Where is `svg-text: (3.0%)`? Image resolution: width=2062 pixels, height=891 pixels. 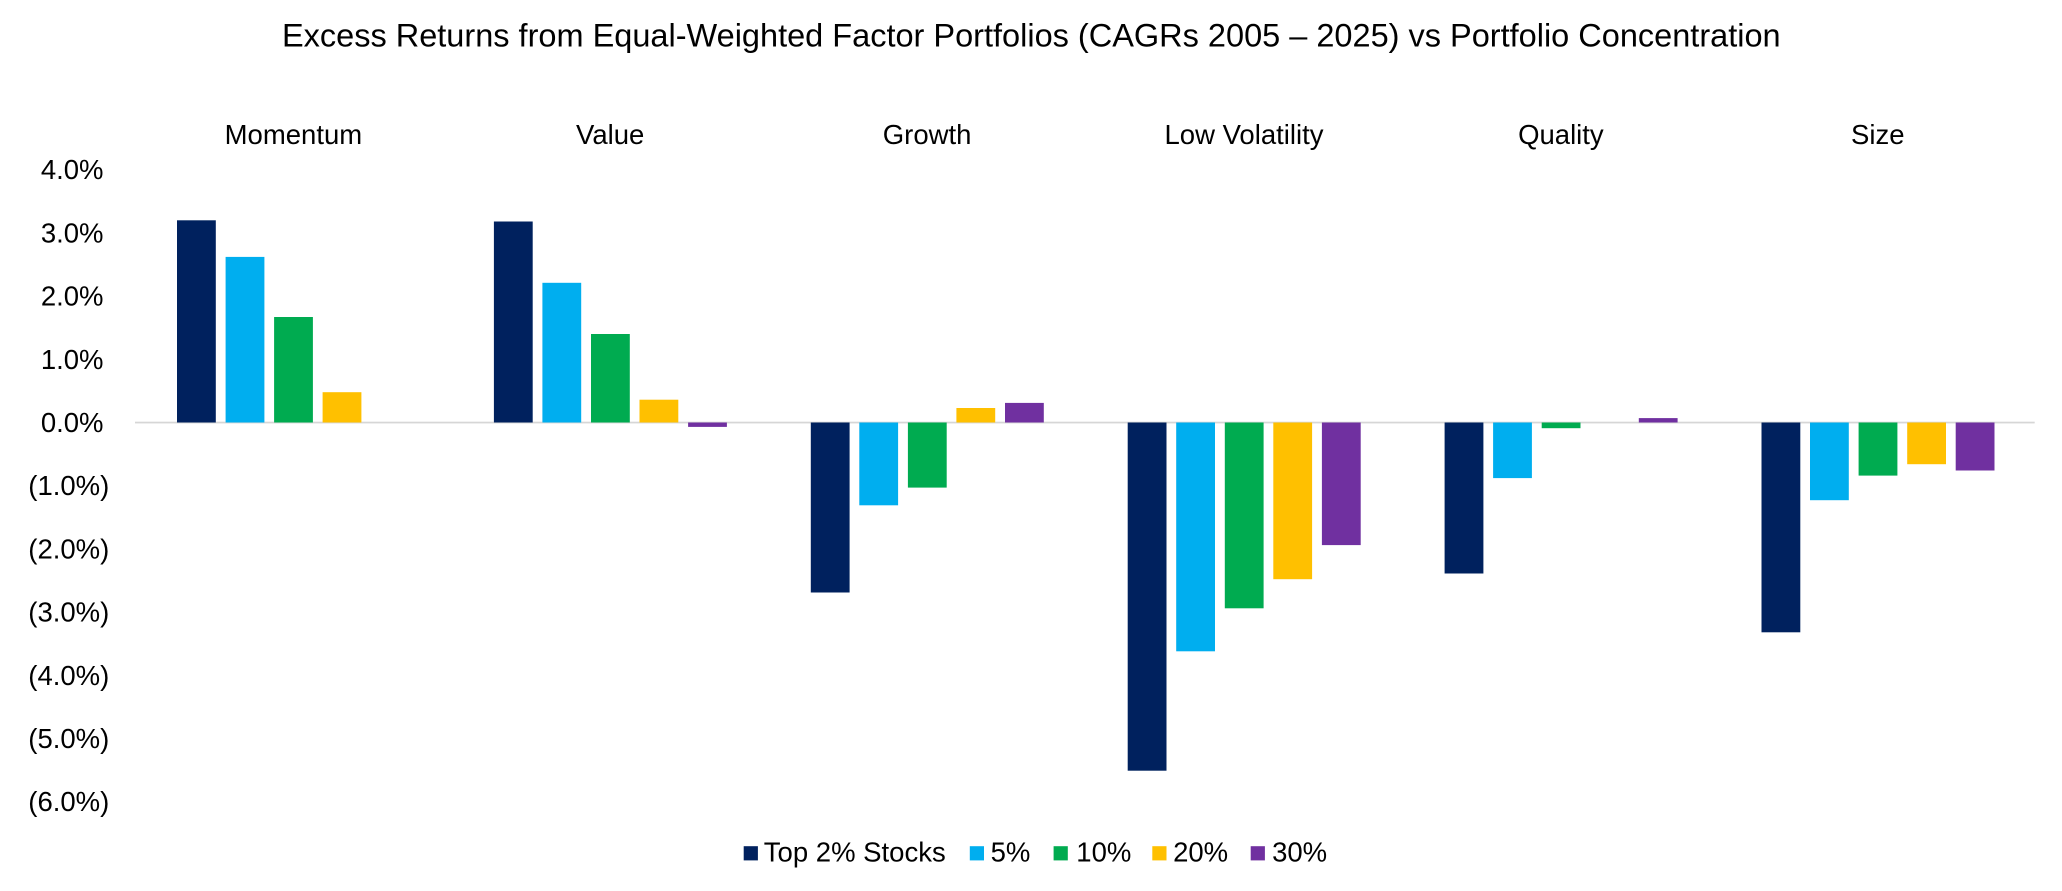 svg-text: (3.0%) is located at coordinates (68, 612).